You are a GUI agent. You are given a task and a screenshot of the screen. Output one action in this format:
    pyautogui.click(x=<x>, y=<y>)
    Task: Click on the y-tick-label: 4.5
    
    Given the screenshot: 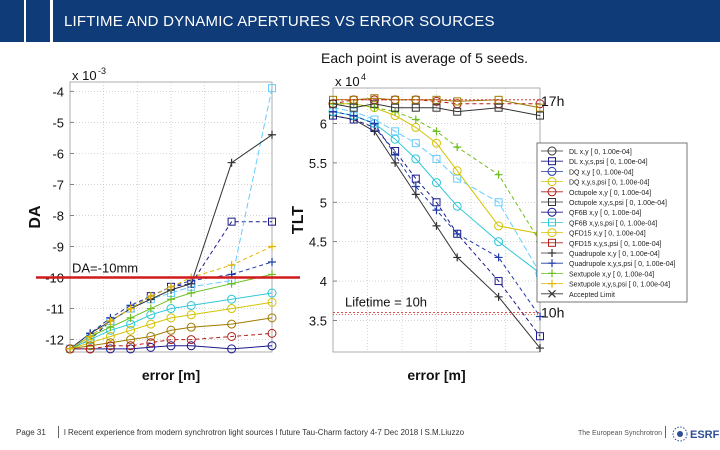 What is the action you would take?
    pyautogui.click(x=318, y=242)
    